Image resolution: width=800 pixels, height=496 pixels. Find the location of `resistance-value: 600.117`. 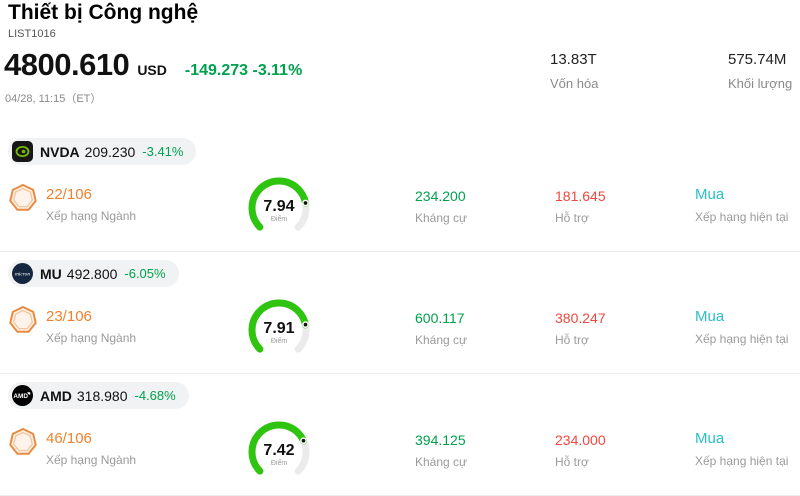

resistance-value: 600.117 is located at coordinates (440, 318).